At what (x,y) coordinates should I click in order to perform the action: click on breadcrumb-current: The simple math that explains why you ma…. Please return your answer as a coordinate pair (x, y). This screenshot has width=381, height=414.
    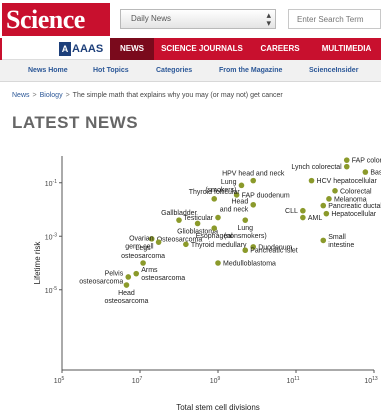
    Looking at the image, I should click on (177, 95).